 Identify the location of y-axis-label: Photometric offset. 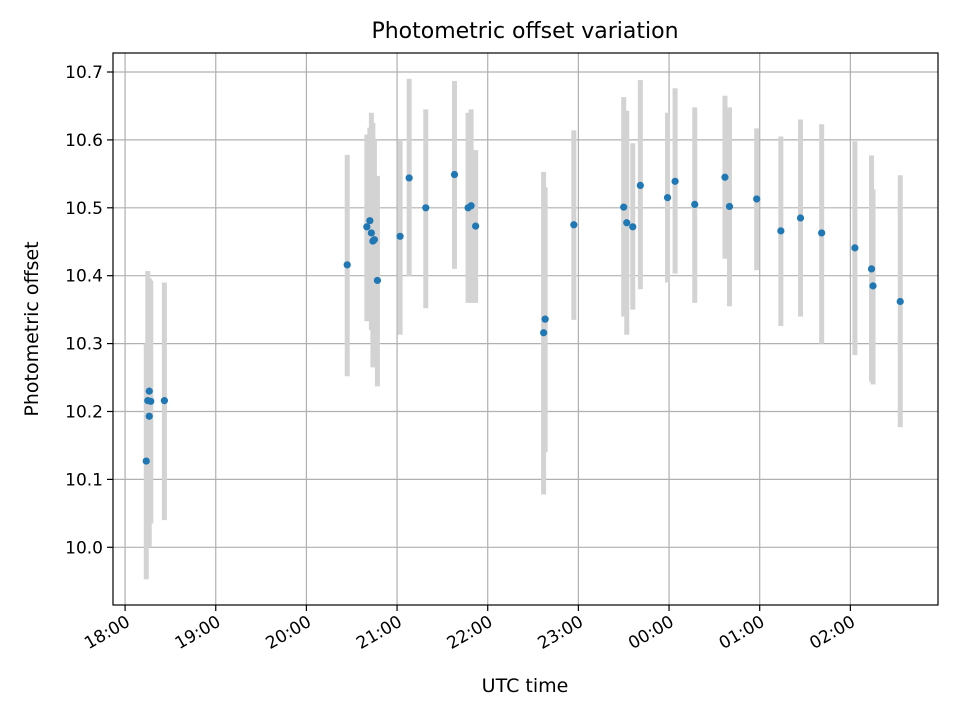
(32, 328).